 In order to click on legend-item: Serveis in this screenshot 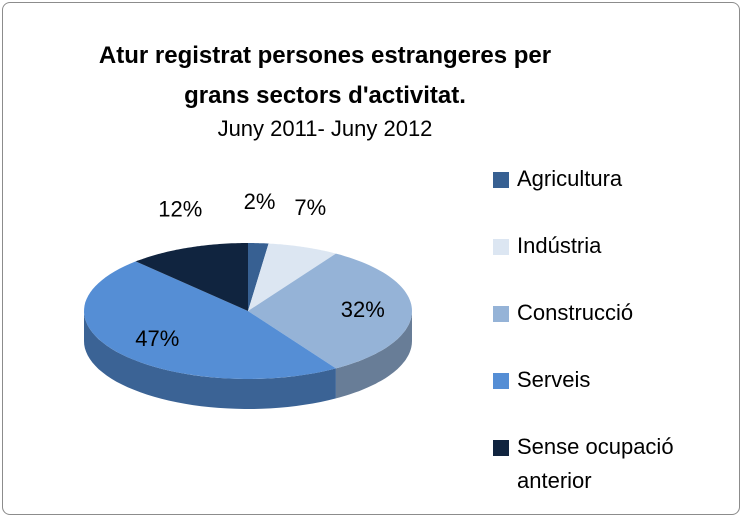, I will do `click(608, 396)`.